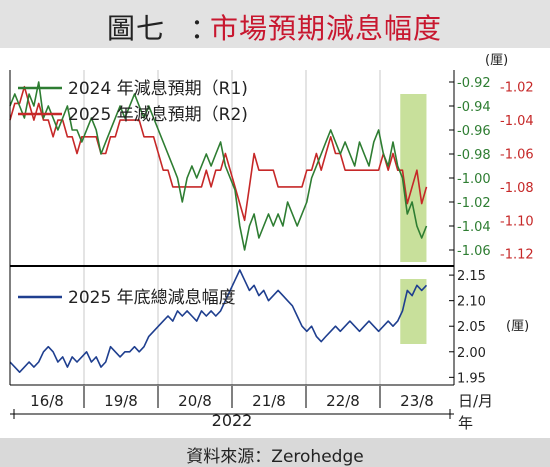 The height and width of the screenshot is (467, 550). Describe the element at coordinates (343, 401) in the screenshot. I see `x-tick-label: 22/8` at that location.